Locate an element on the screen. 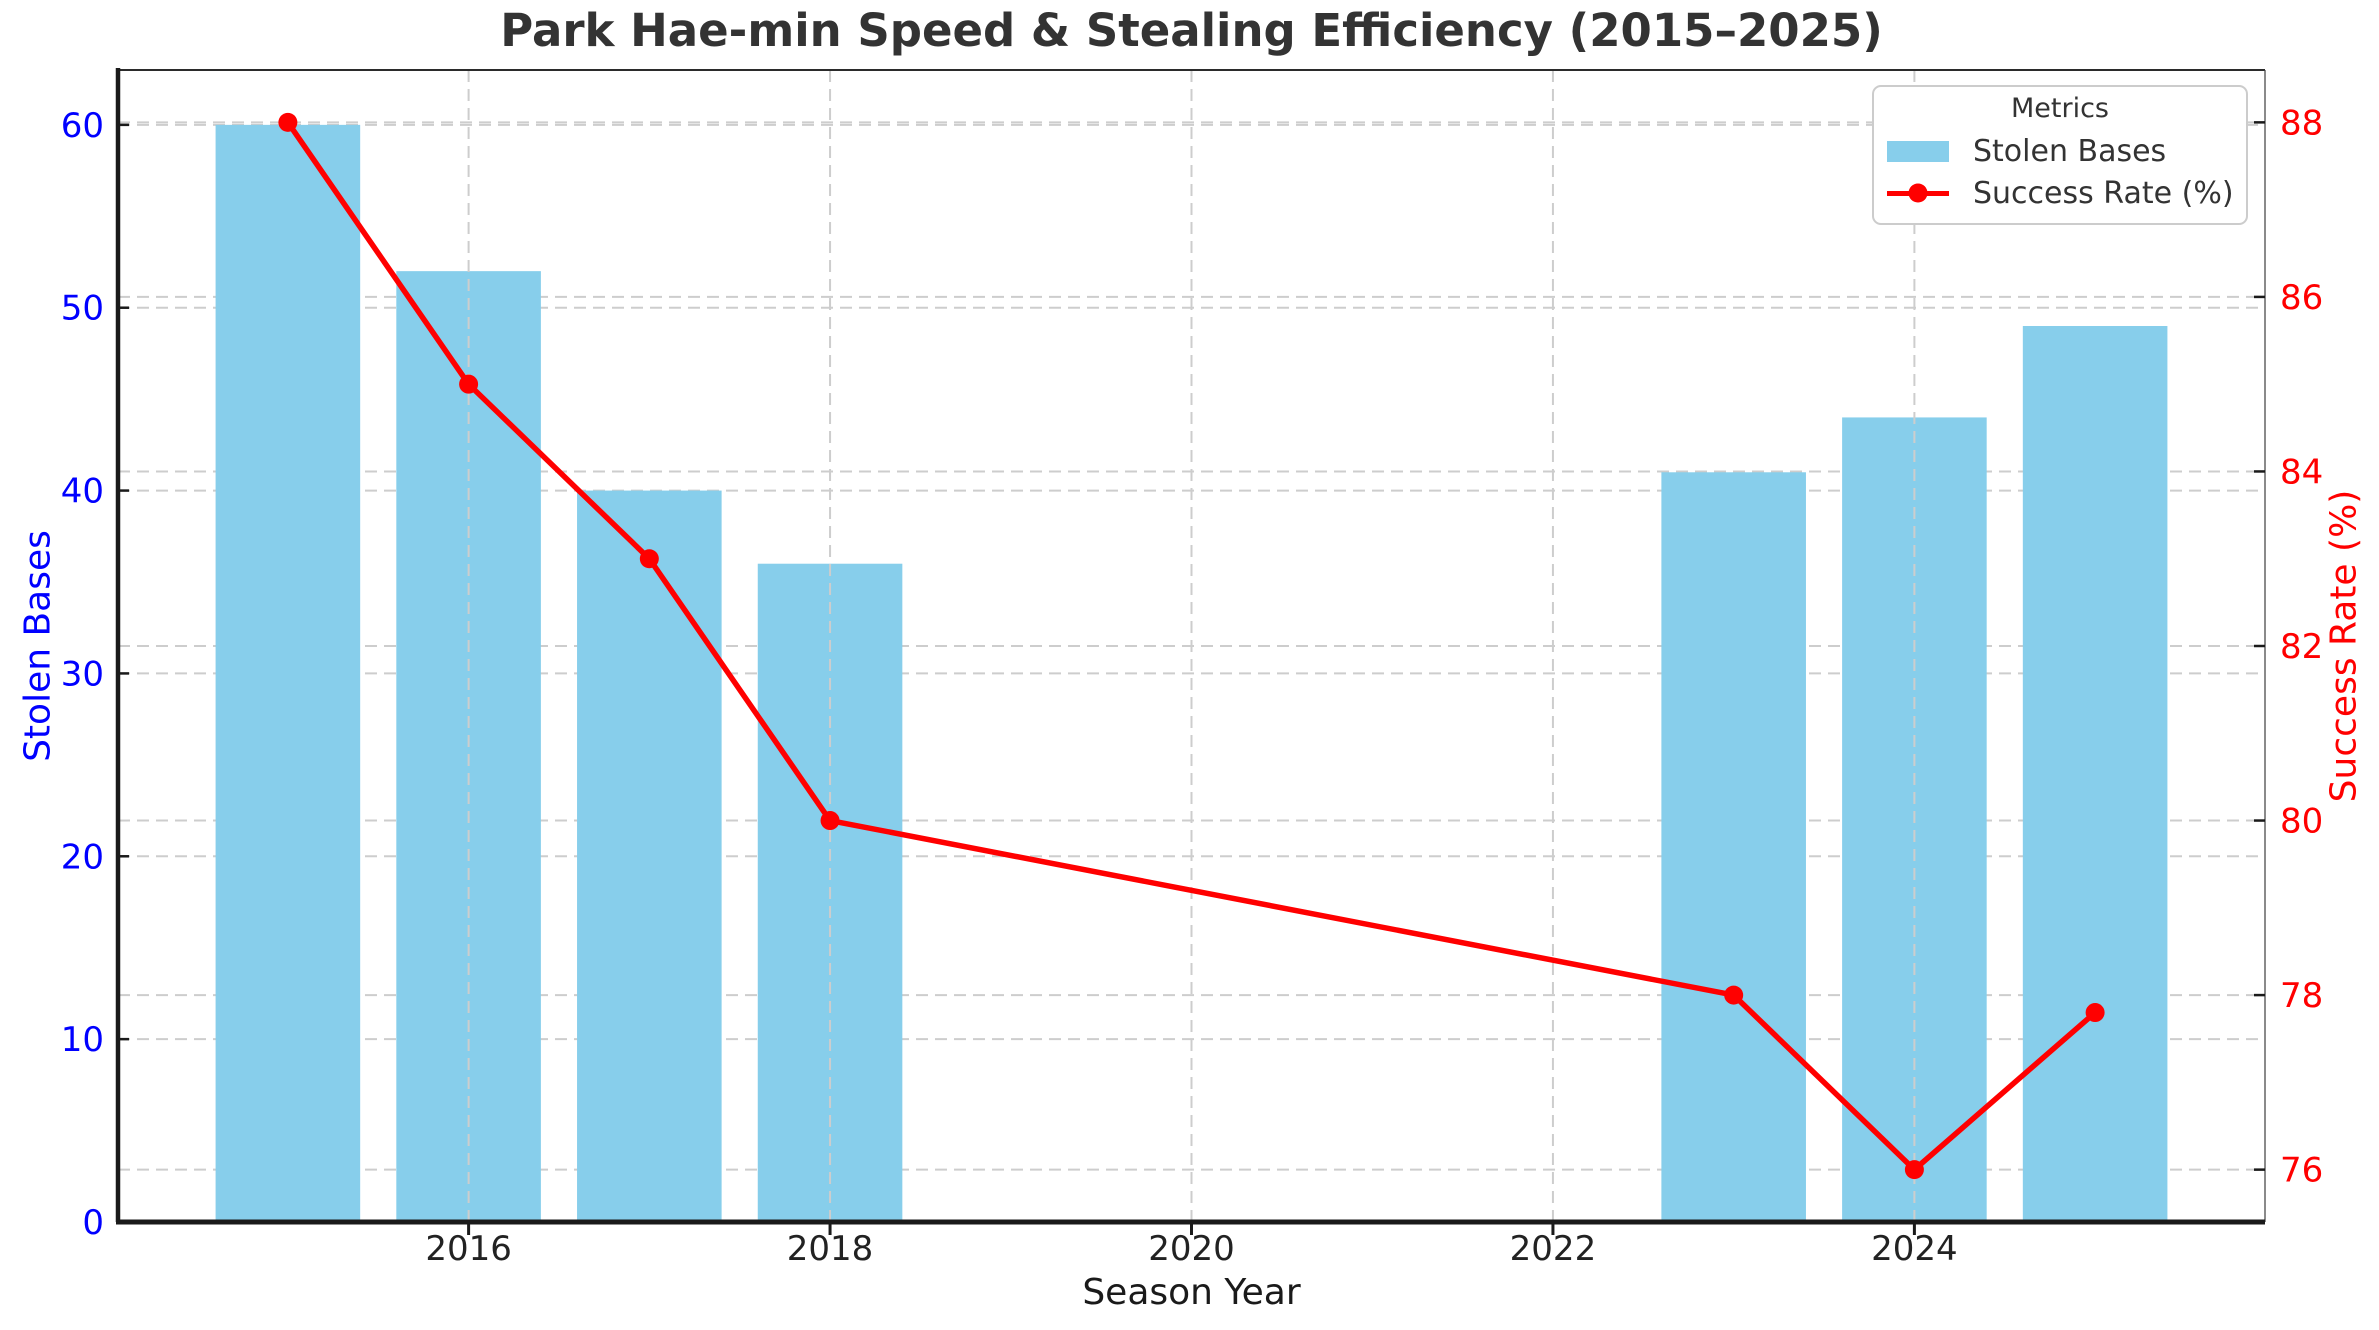  line-point-2023 is located at coordinates (1734, 995).